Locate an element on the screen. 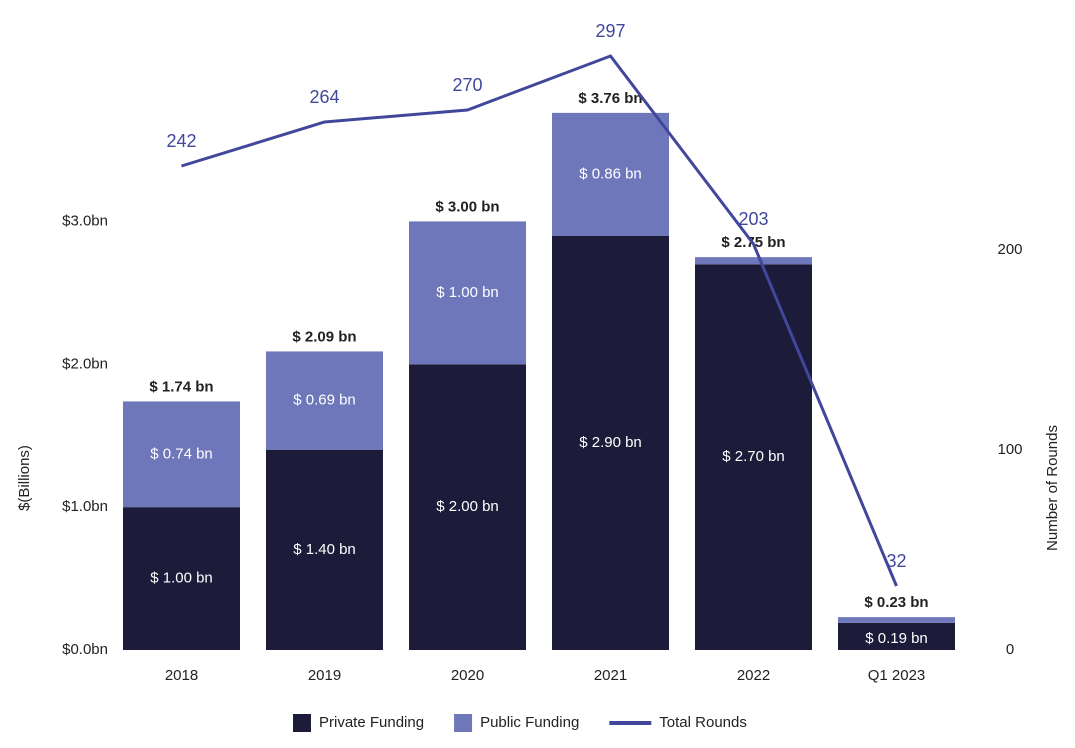 The height and width of the screenshot is (748, 1075). y2-axis-title: Number of Rounds is located at coordinates (1052, 488).